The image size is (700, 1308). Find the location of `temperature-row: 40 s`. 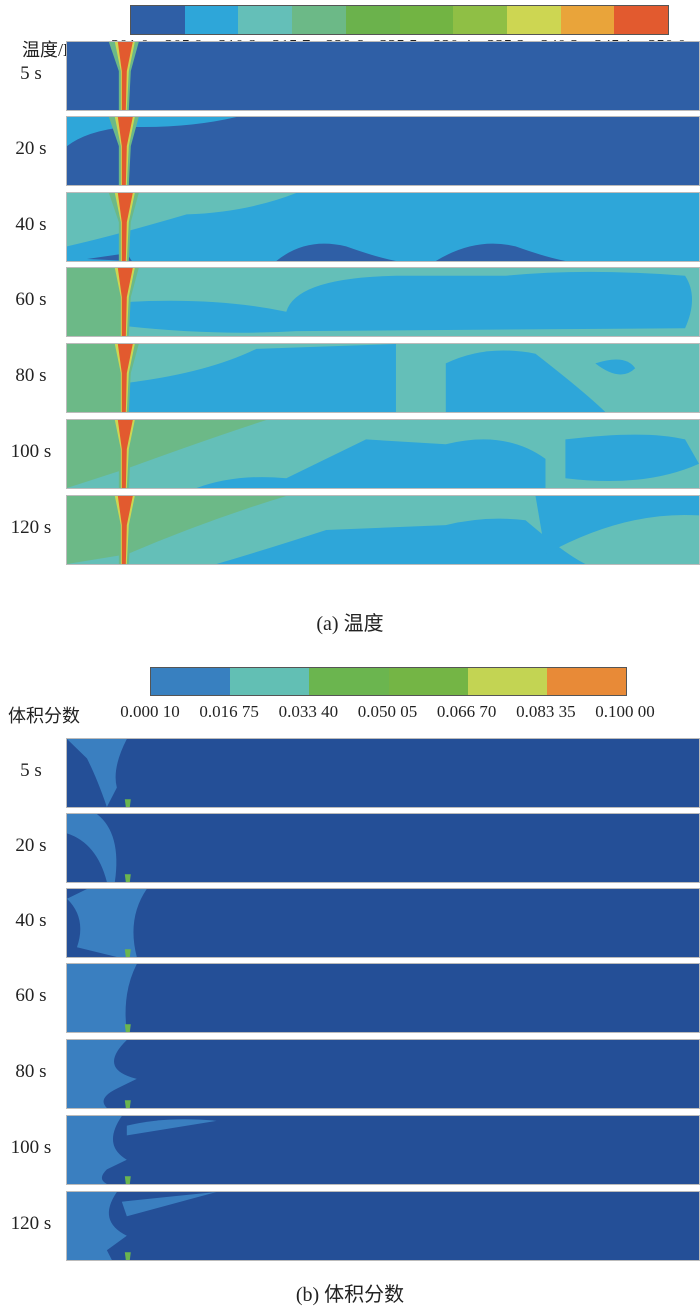

temperature-row: 40 s is located at coordinates (350, 227).